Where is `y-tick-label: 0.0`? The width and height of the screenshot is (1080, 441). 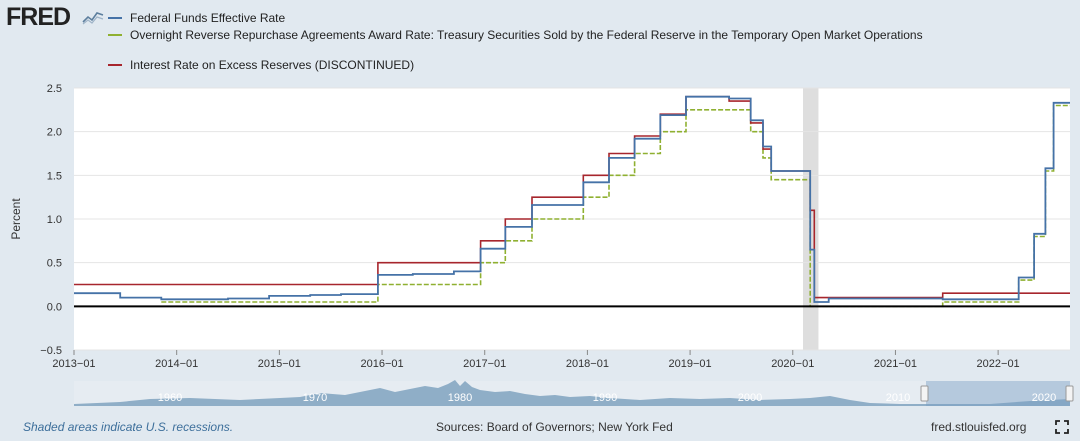 y-tick-label: 0.0 is located at coordinates (54, 307).